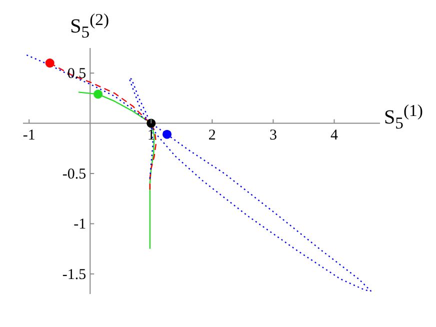 The width and height of the screenshot is (436, 327). Describe the element at coordinates (334, 135) in the screenshot. I see `x-tick-label: 4` at that location.